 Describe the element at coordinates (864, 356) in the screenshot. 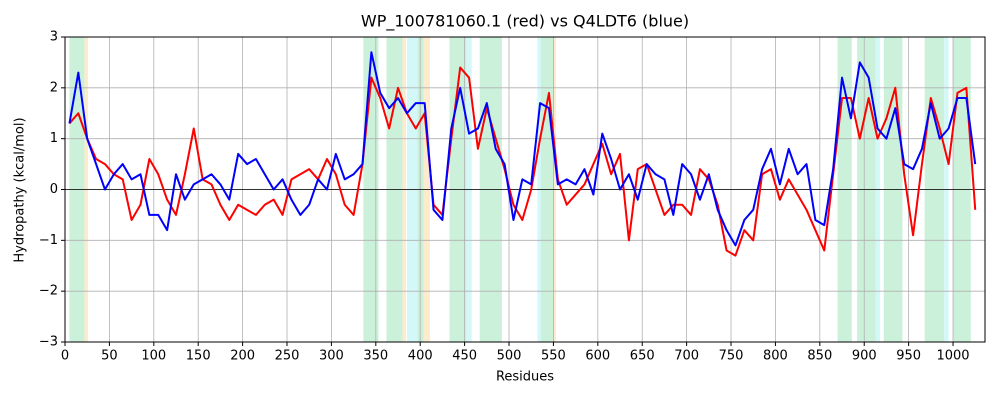

I see `x-tick-label: 900` at that location.